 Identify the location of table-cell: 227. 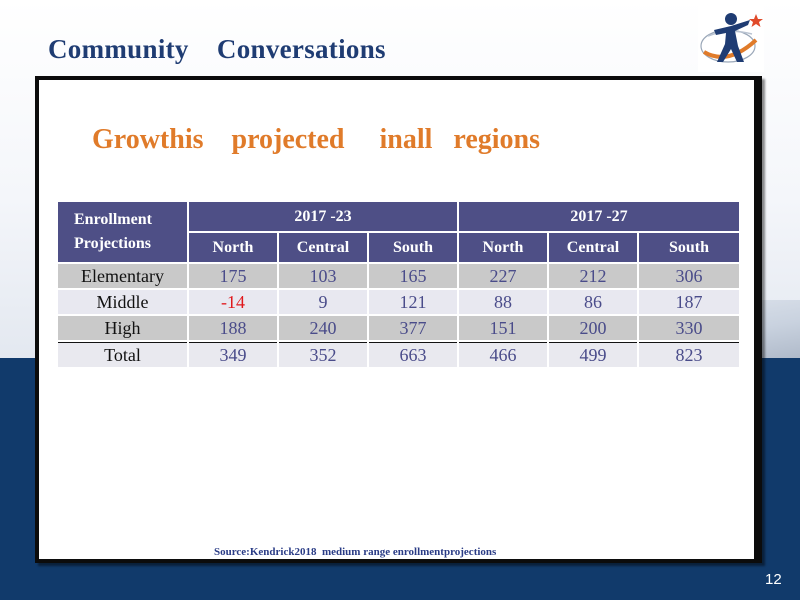
(503, 276).